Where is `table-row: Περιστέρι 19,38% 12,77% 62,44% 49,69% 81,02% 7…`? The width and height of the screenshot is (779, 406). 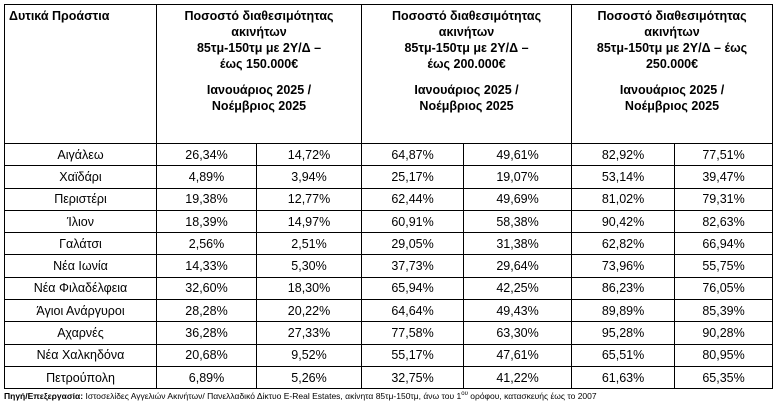
table-row: Περιστέρι 19,38% 12,77% 62,44% 49,69% 81,02% 7… is located at coordinates (389, 199).